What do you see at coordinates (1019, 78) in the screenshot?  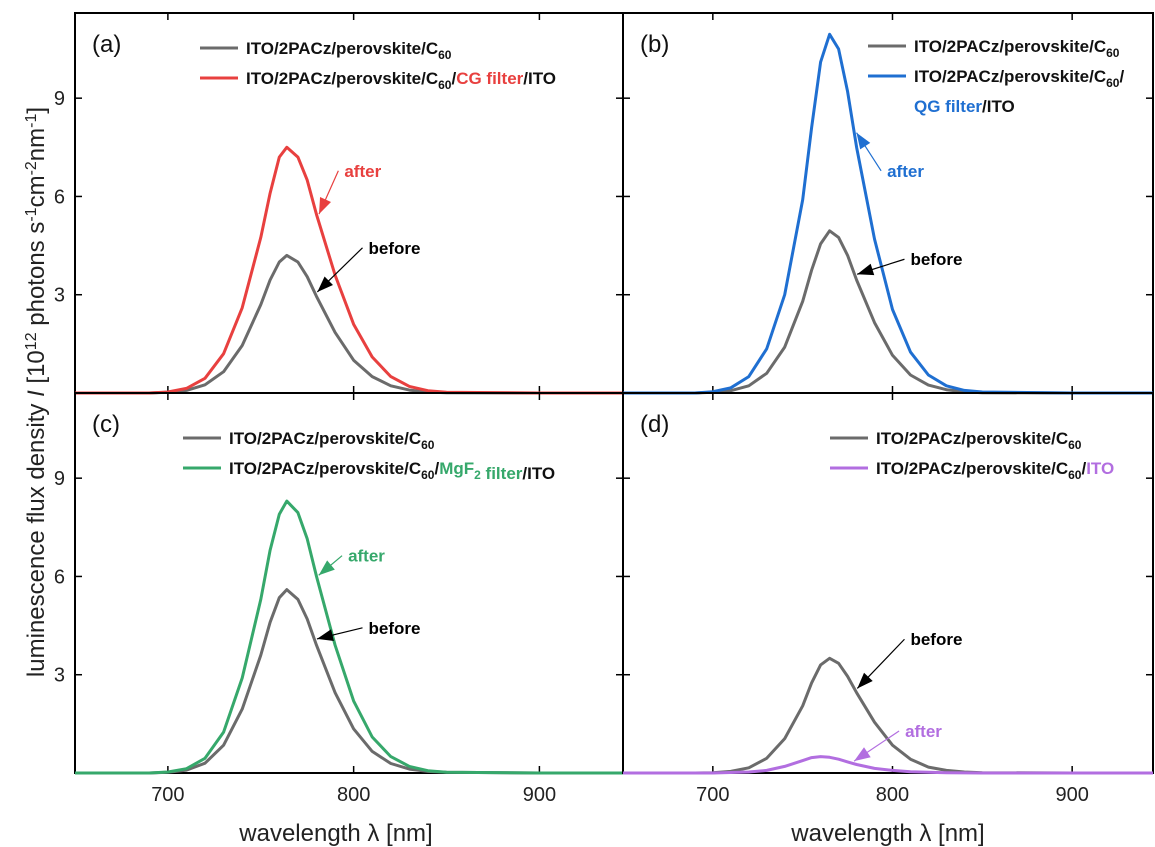 I see `legend-entry: ITO/2PACz/perovskite/C60/` at bounding box center [1019, 78].